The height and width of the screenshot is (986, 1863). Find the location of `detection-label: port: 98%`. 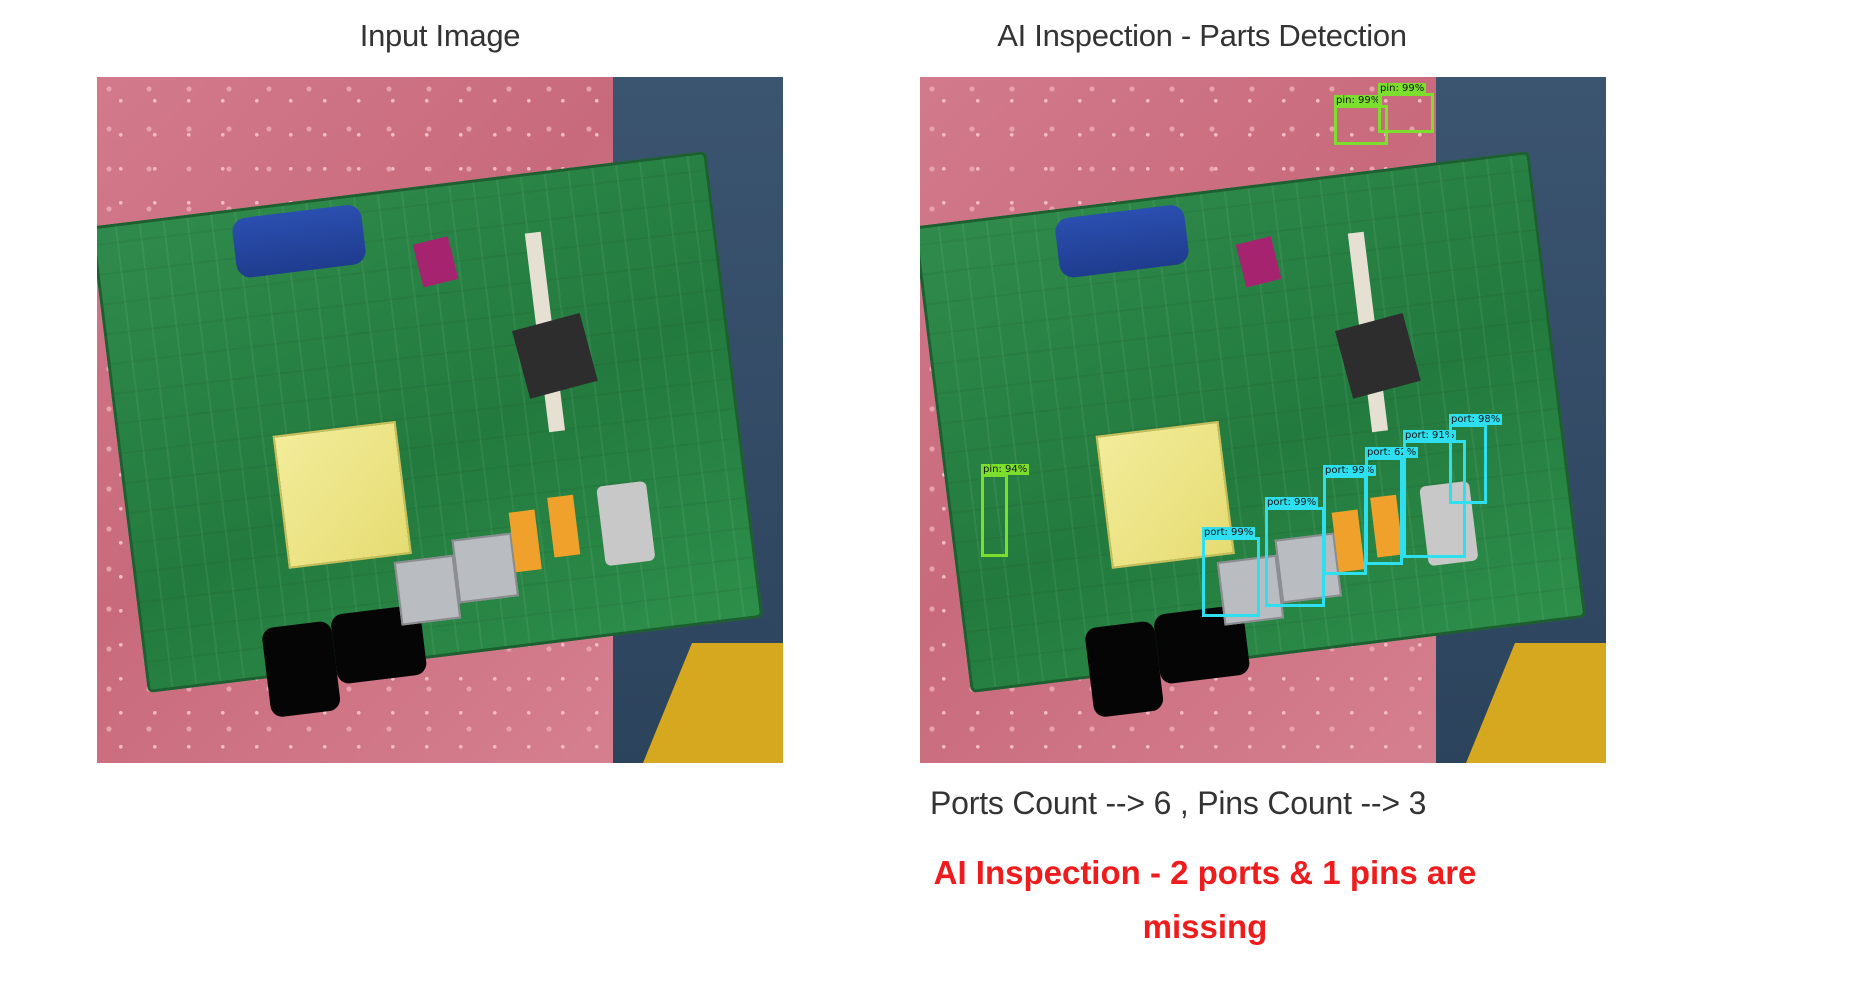

detection-label: port: 98% is located at coordinates (1476, 419).